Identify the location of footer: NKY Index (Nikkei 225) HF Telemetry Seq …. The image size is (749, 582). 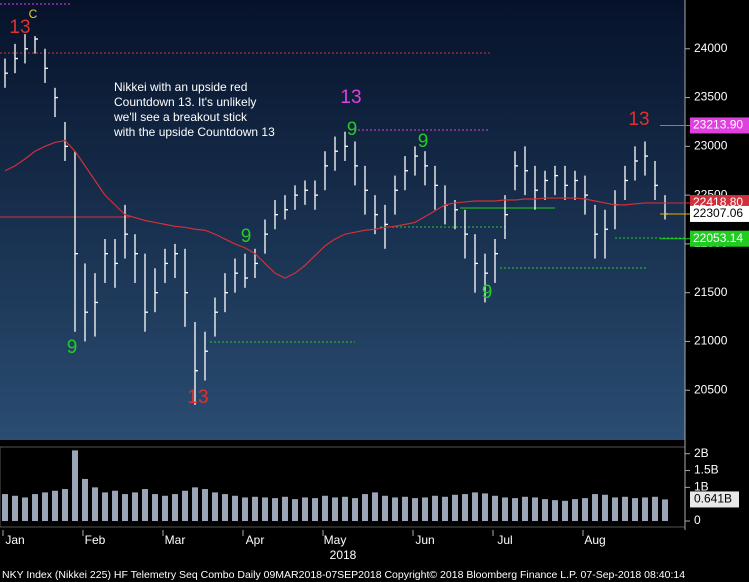
(343, 575).